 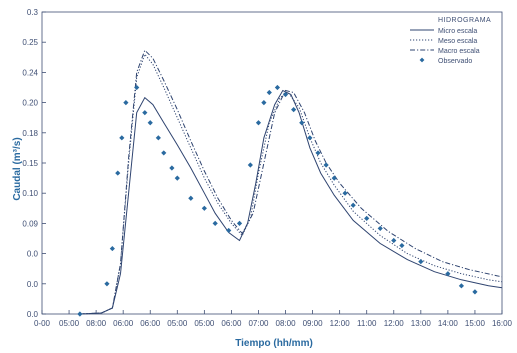 What do you see at coordinates (30, 163) in the screenshot?
I see `y-tick-label: 0.15` at bounding box center [30, 163].